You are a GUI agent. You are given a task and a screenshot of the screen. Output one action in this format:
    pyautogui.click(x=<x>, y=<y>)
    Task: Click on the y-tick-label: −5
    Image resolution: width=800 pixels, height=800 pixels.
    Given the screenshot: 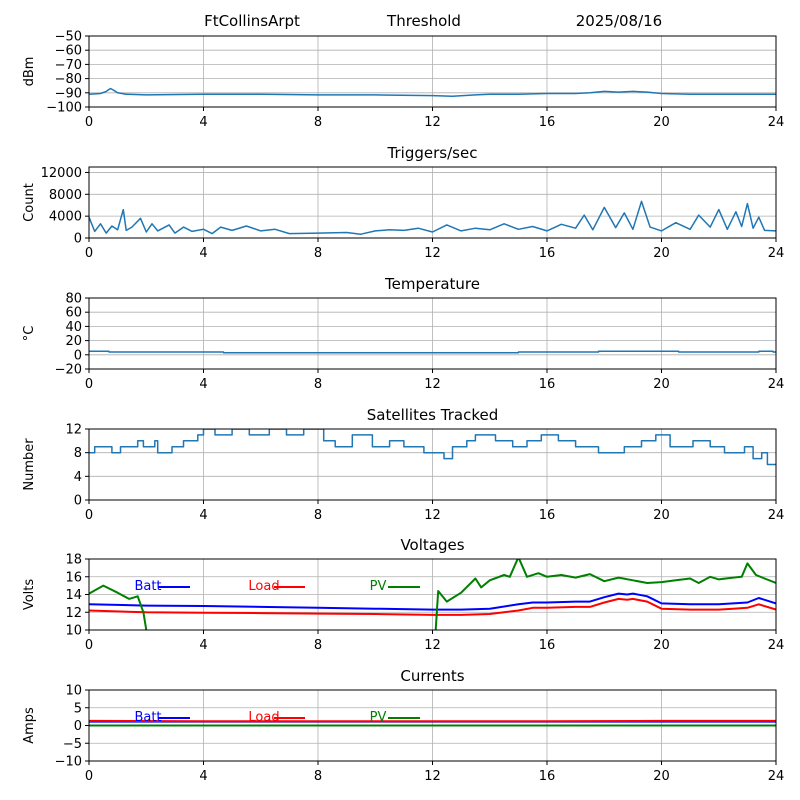 What is the action you would take?
    pyautogui.click(x=72, y=744)
    